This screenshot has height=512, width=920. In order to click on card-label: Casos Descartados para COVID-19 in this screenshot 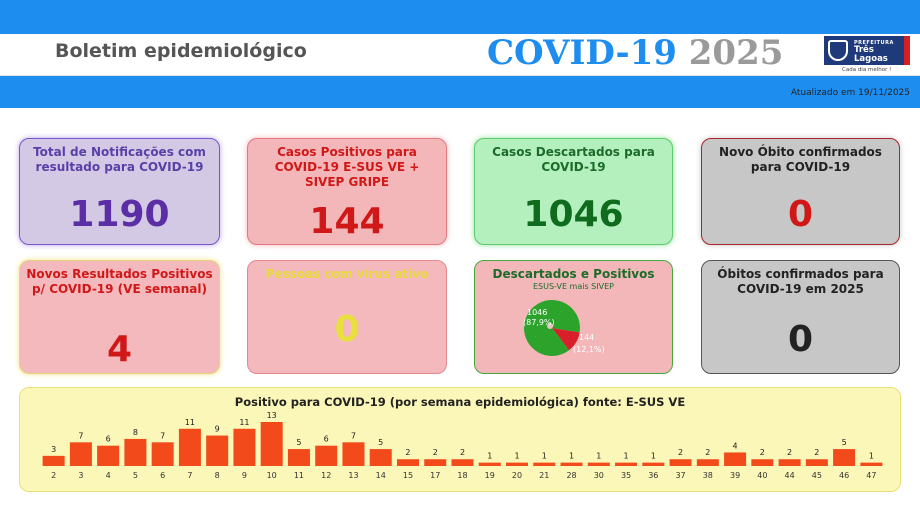, I will do `click(573, 159)`.